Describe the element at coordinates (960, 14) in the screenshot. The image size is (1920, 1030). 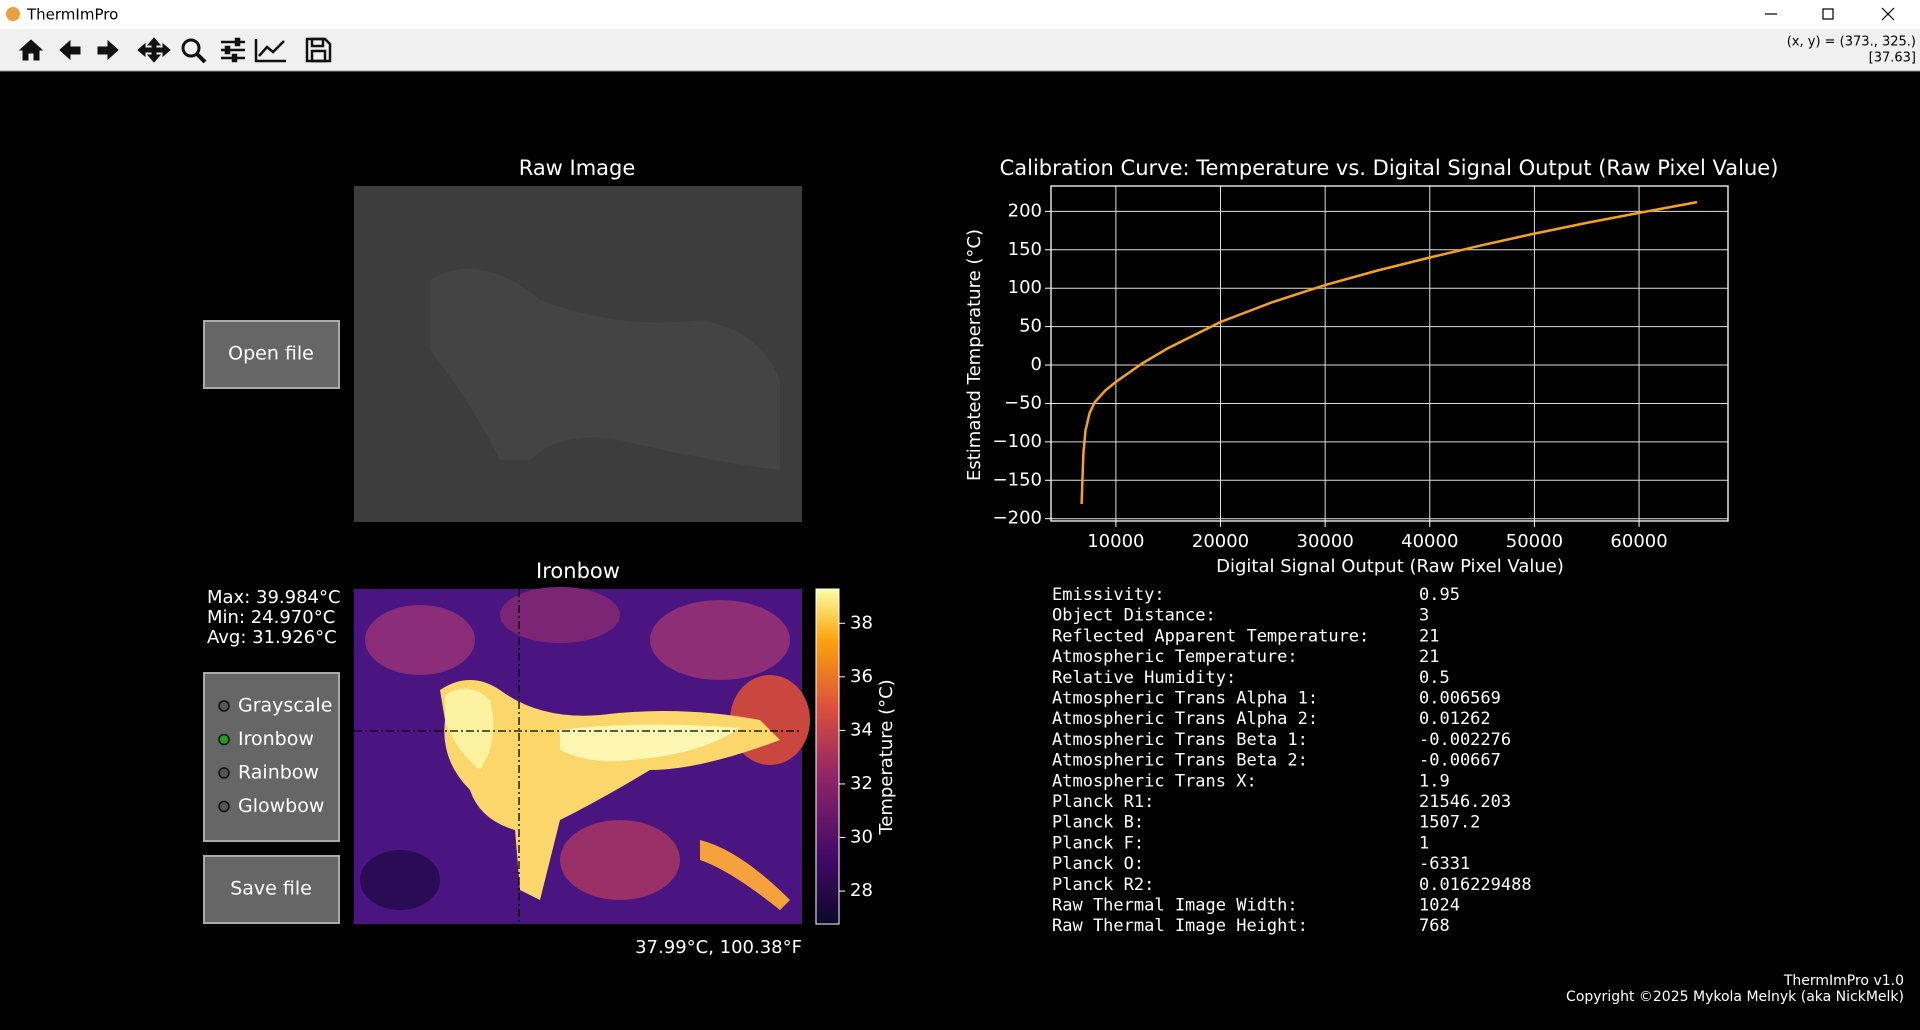
I see `title-bar` at that location.